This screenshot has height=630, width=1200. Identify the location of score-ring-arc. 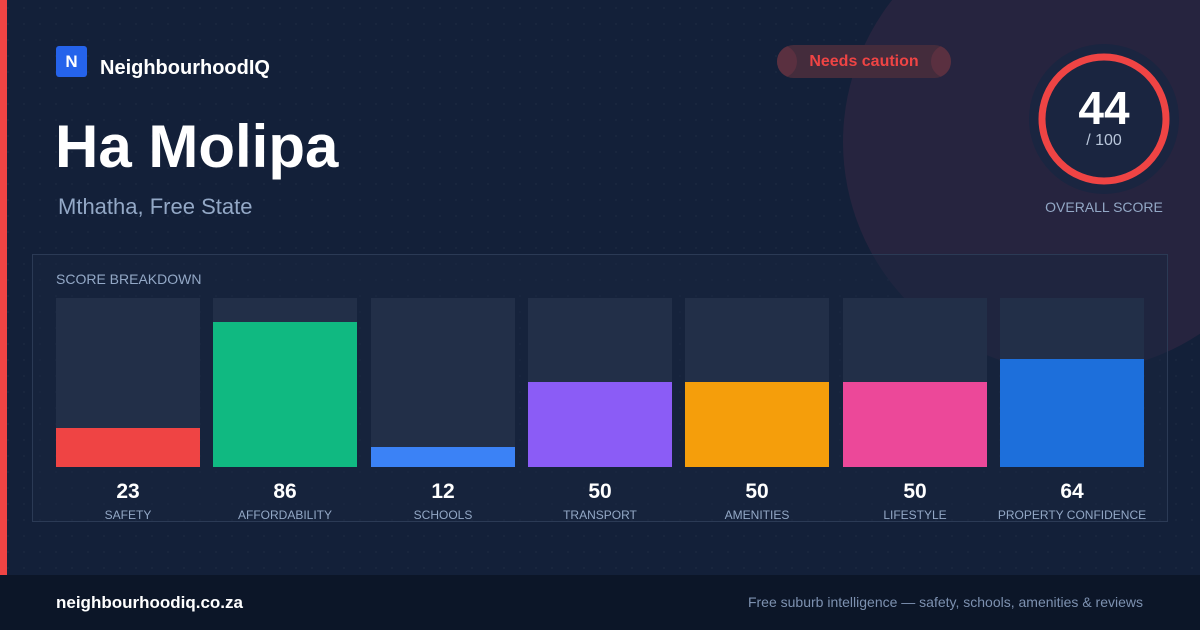
(1104, 119).